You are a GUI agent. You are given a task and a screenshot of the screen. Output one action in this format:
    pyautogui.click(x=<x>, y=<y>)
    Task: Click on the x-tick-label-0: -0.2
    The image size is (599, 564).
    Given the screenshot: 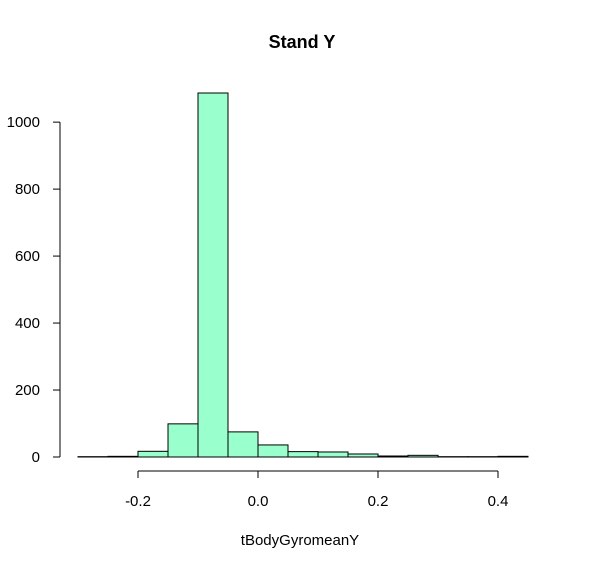 What is the action you would take?
    pyautogui.click(x=138, y=501)
    